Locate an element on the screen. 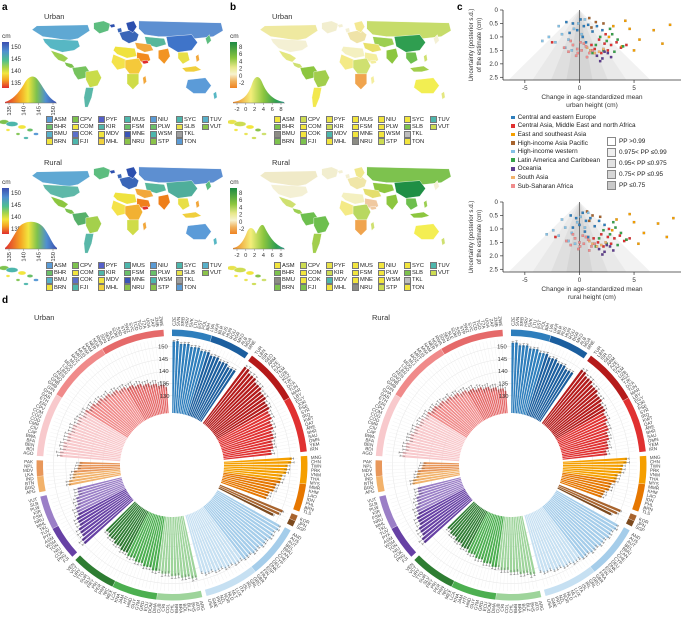  bar-ATG is located at coordinates (187, 547).